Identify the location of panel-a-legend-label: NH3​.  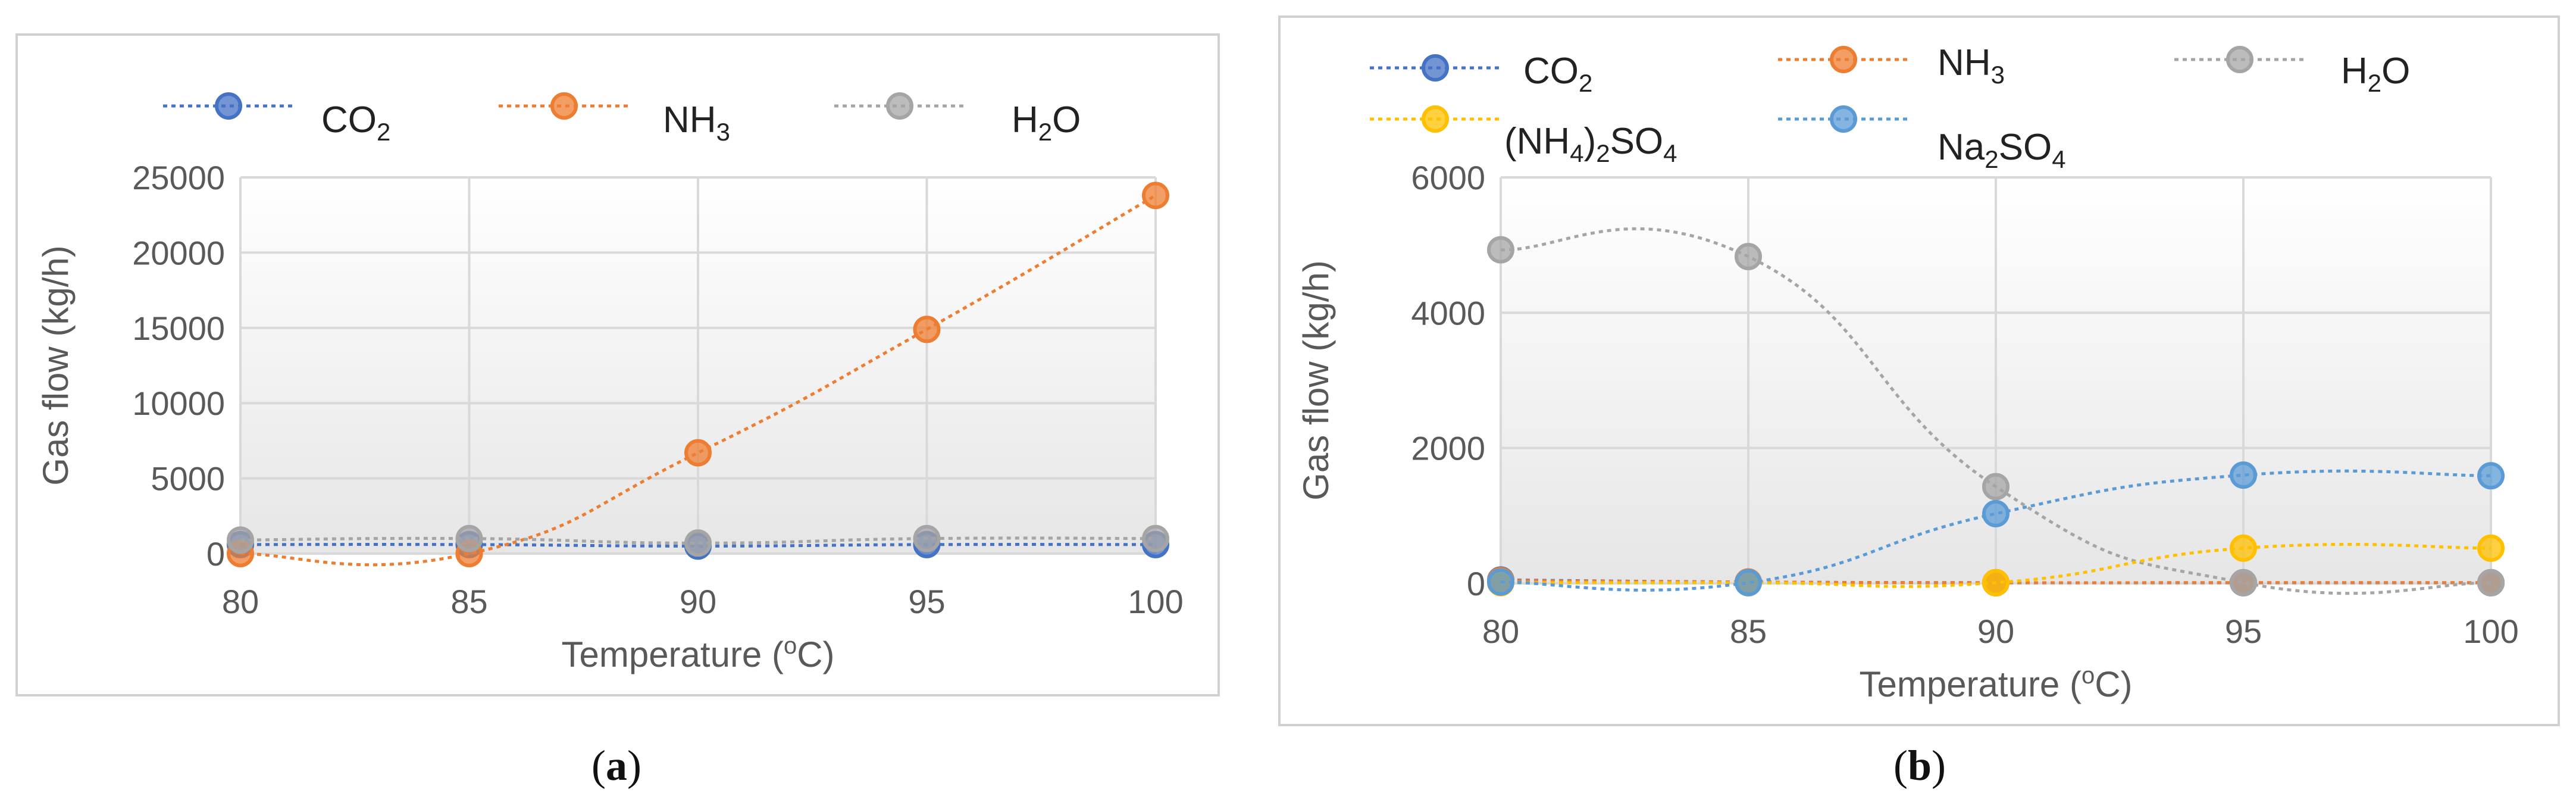
(696, 122).